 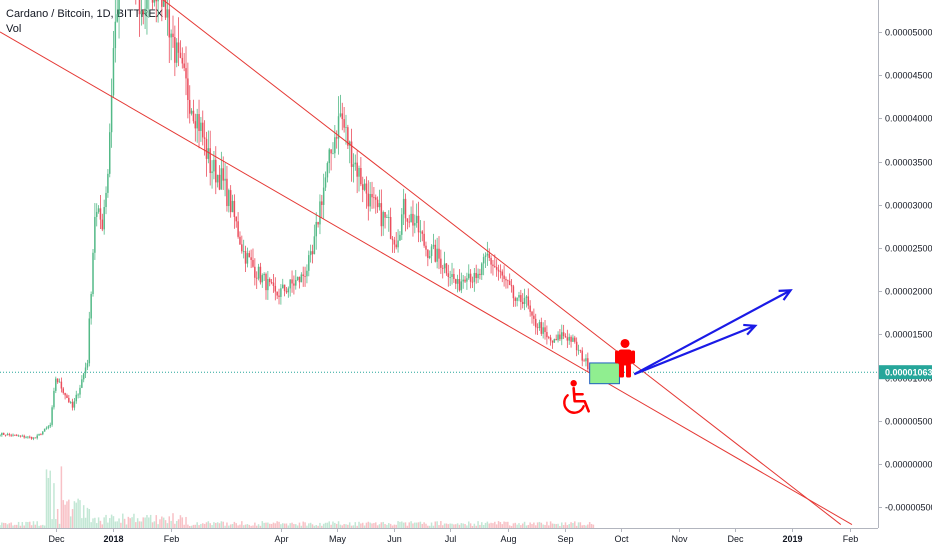 What do you see at coordinates (713, 332) in the screenshot?
I see `projection-arrow` at bounding box center [713, 332].